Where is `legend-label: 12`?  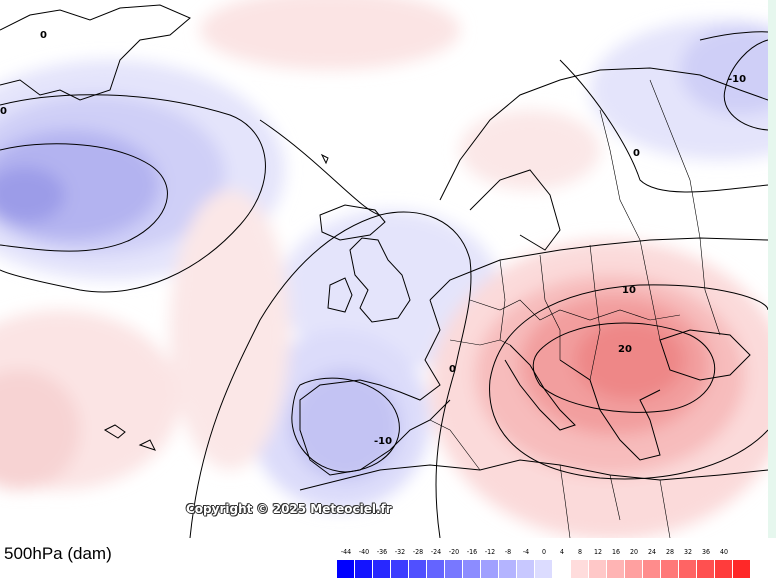 legend-label: 12 is located at coordinates (598, 552).